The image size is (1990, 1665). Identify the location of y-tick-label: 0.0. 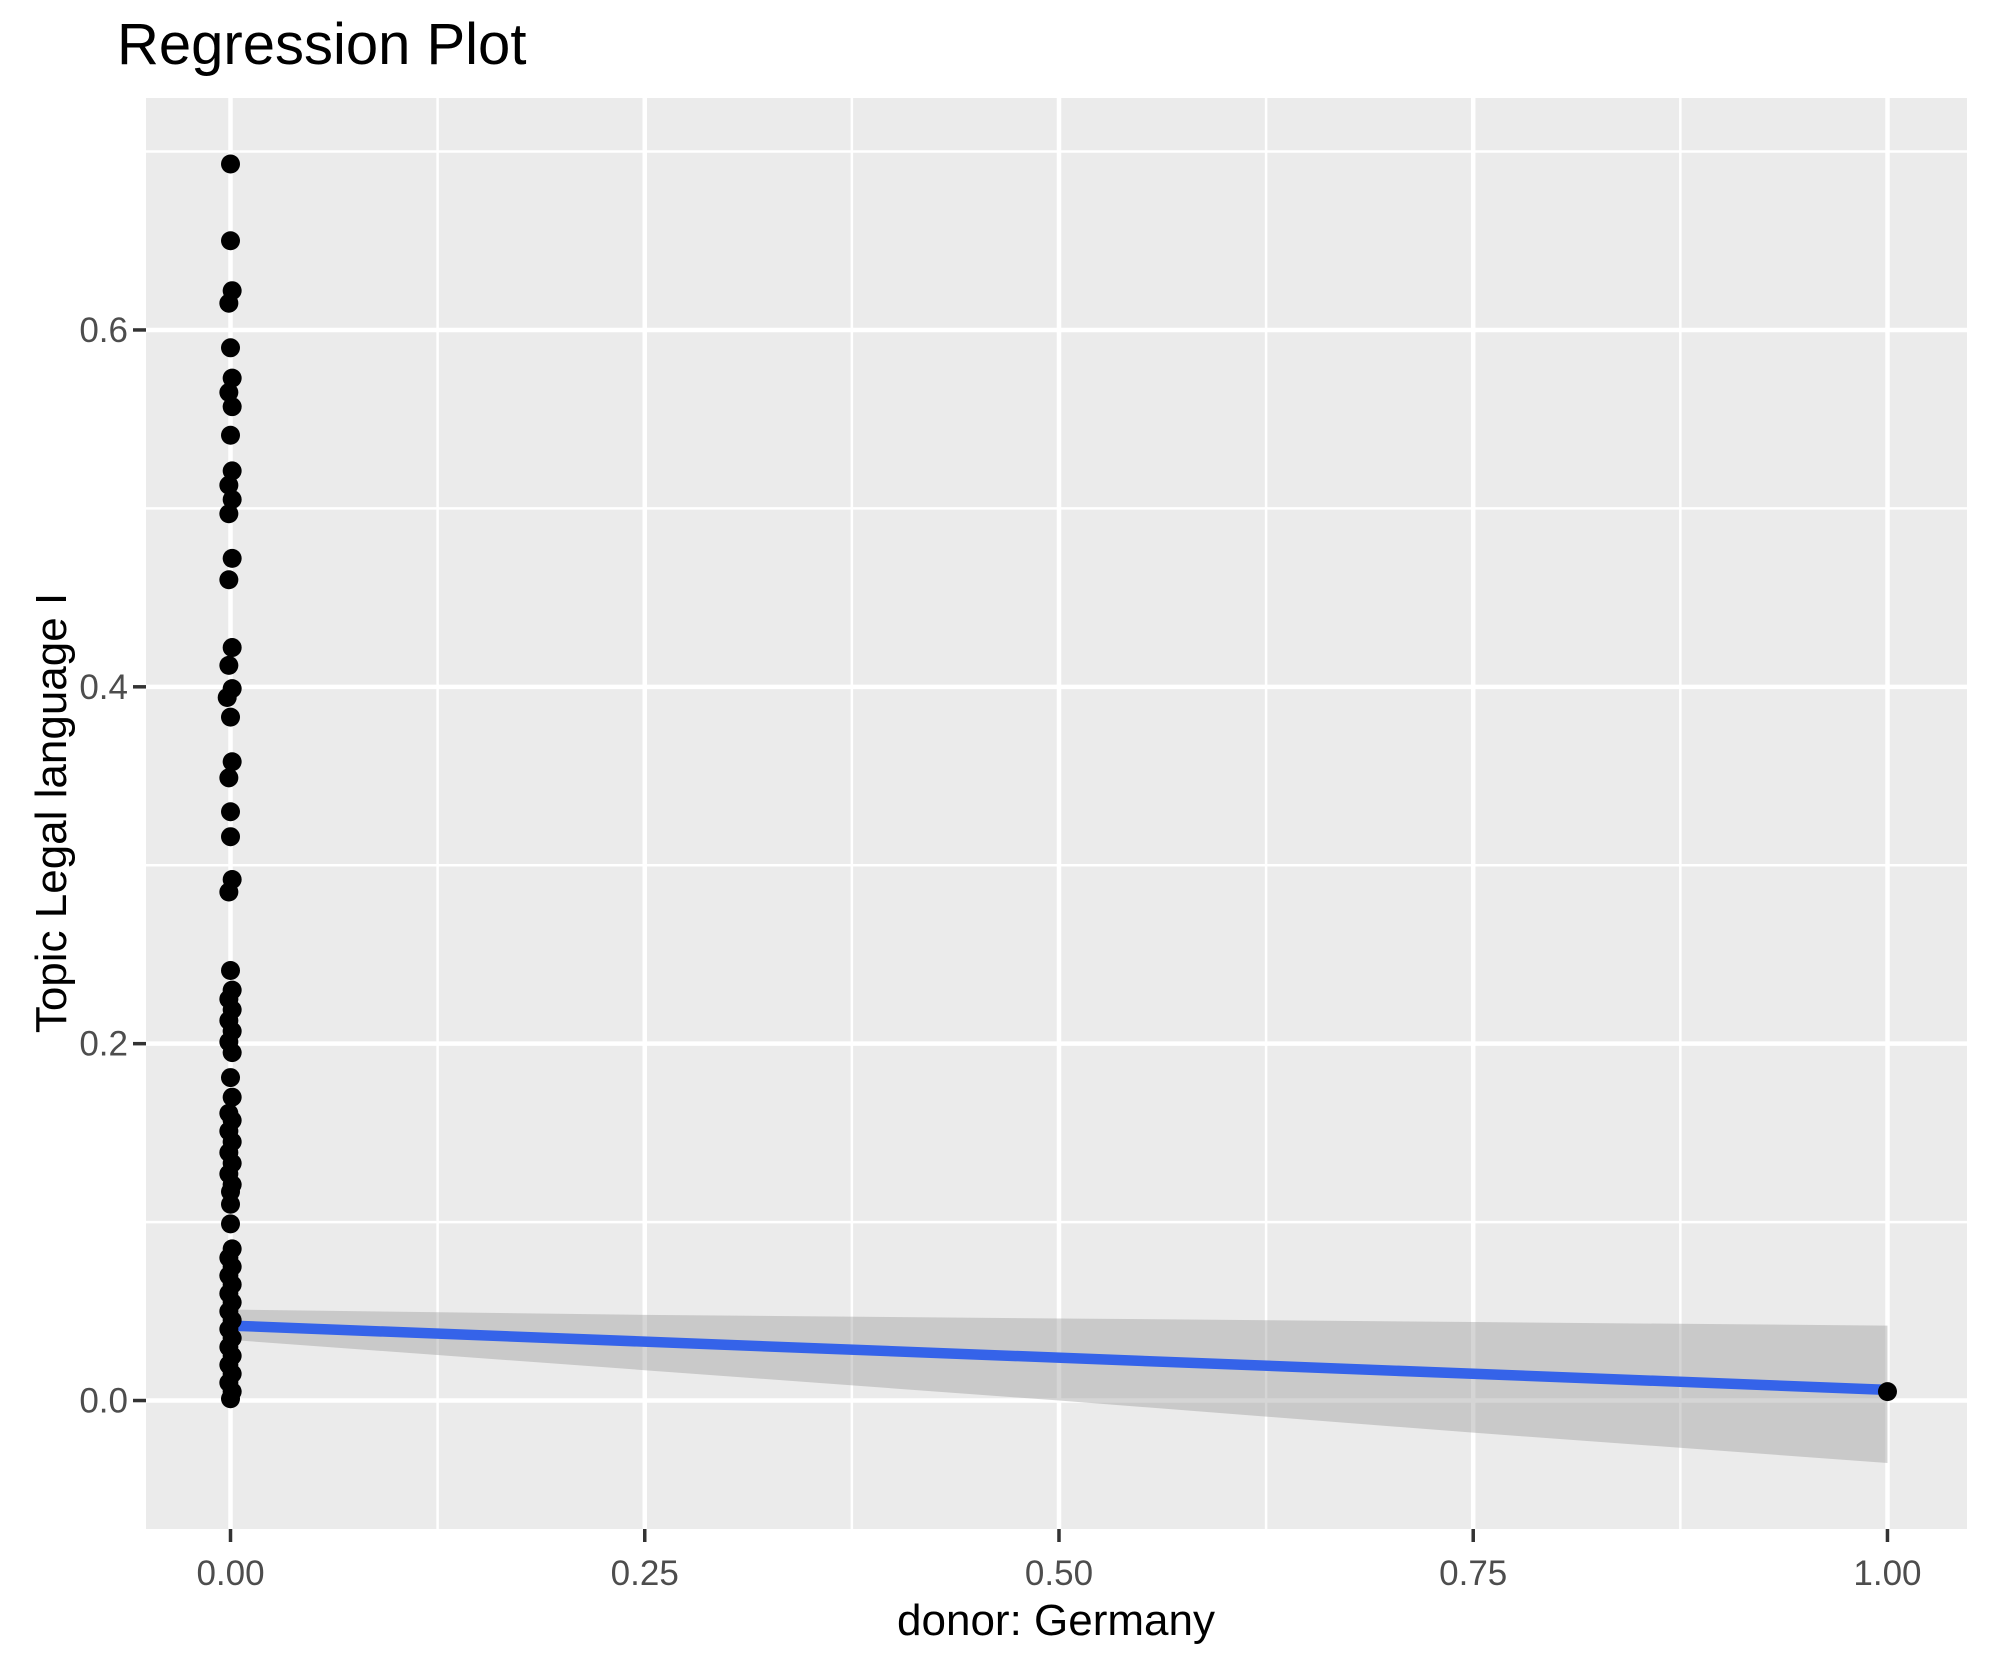
(103, 1401).